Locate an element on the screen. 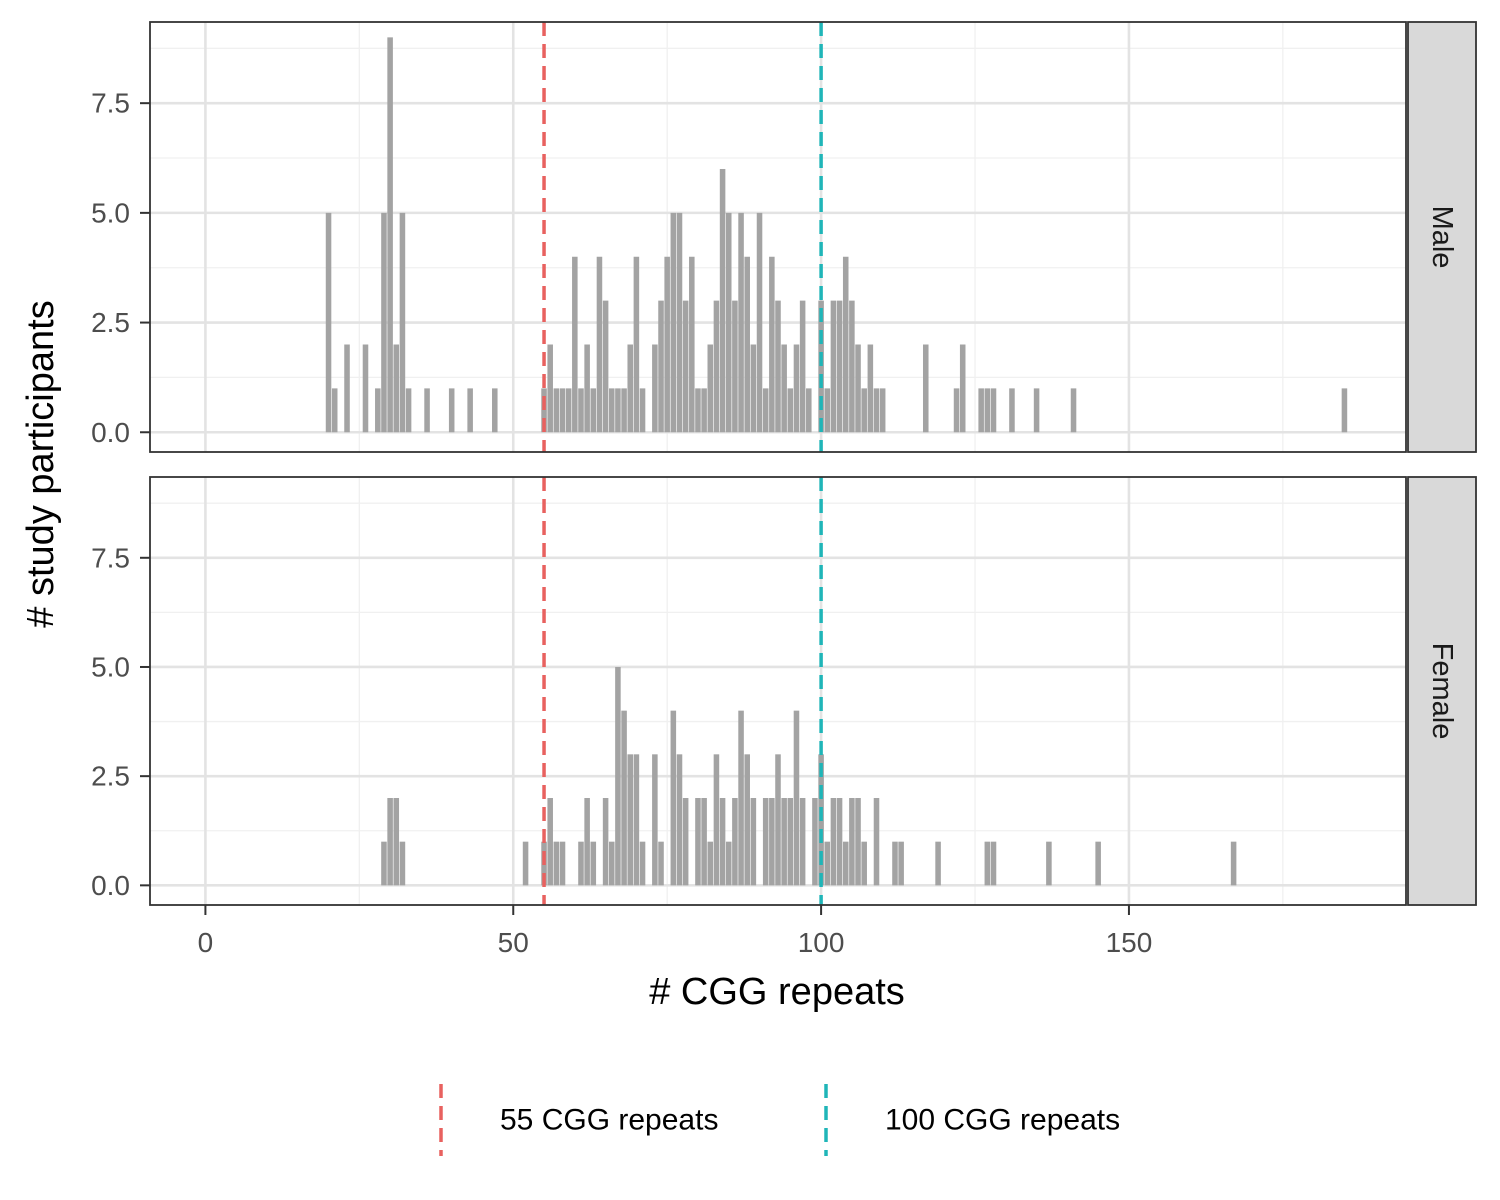 Image resolution: width=1500 pixels, height=1200 pixels. facet-strip is located at coordinates (1442, 237).